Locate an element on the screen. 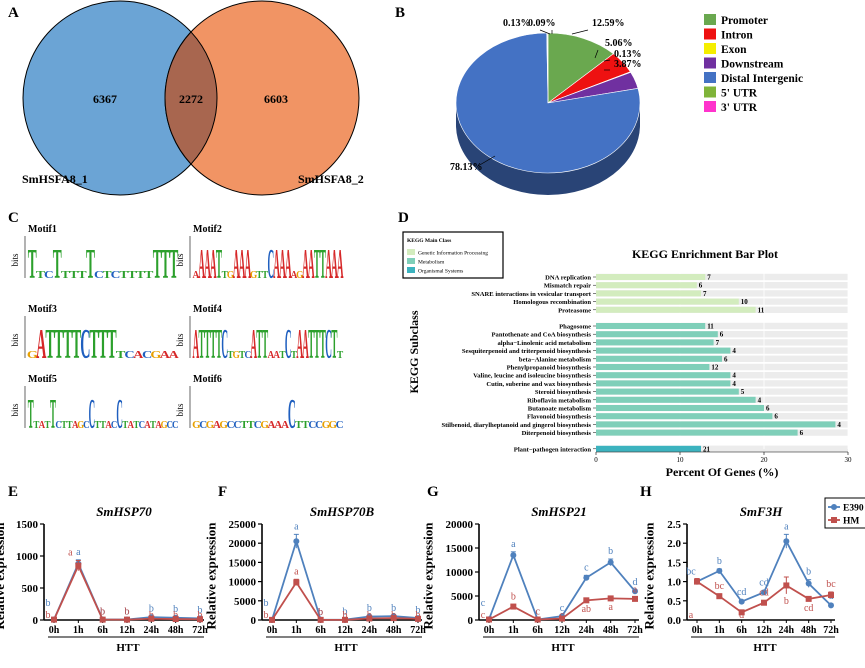 The image size is (865, 668). line-chart-x-tick-label: 0h is located at coordinates (489, 630).